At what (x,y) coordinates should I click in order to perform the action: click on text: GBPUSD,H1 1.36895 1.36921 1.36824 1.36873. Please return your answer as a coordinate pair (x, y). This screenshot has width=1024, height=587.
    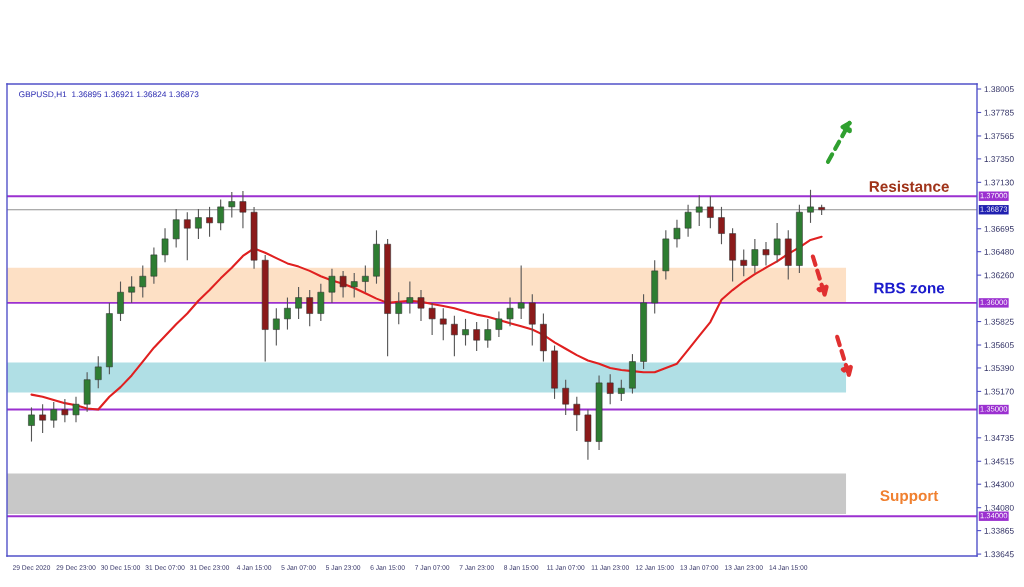
    Looking at the image, I should click on (109, 95).